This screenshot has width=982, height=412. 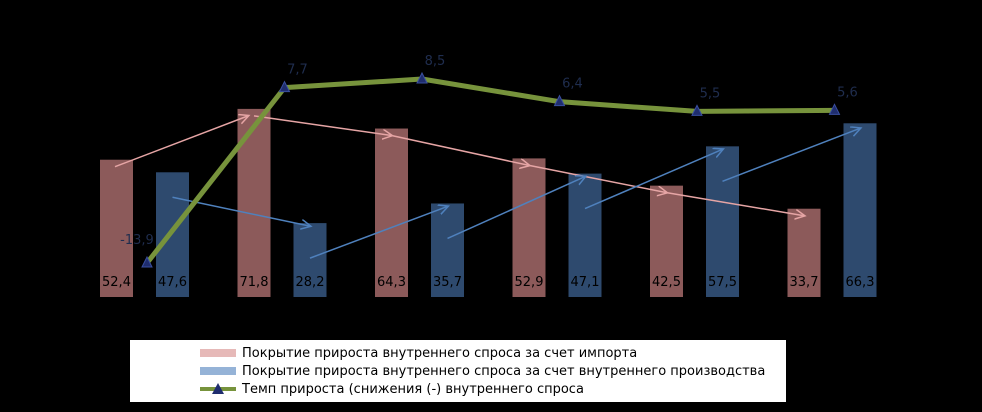 I want to click on legend-swatch-growth, so click(x=218, y=389).